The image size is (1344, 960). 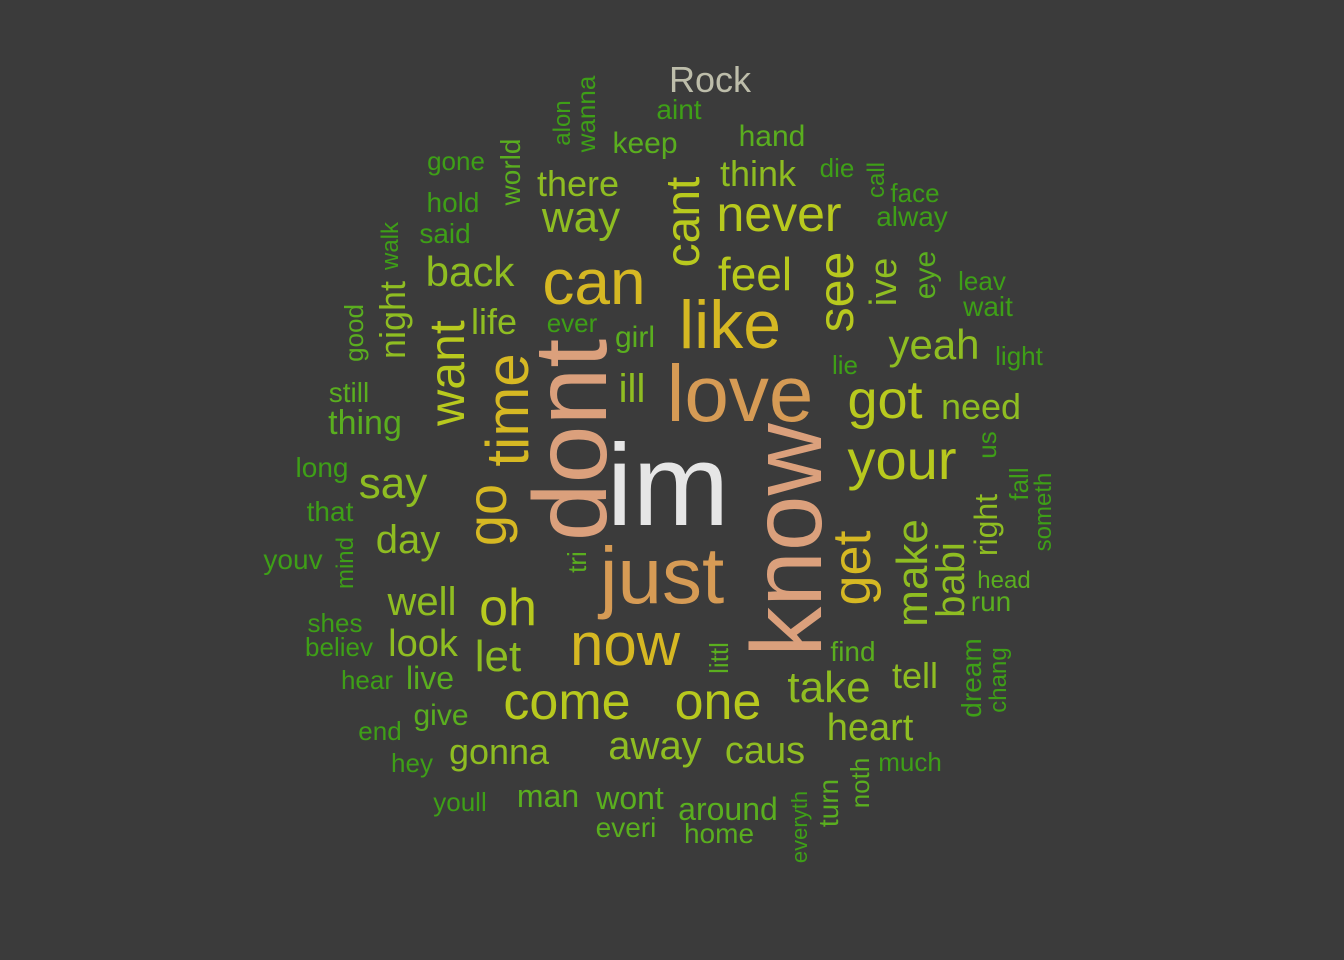 What do you see at coordinates (645, 143) in the screenshot?
I see `word-keep: keep` at bounding box center [645, 143].